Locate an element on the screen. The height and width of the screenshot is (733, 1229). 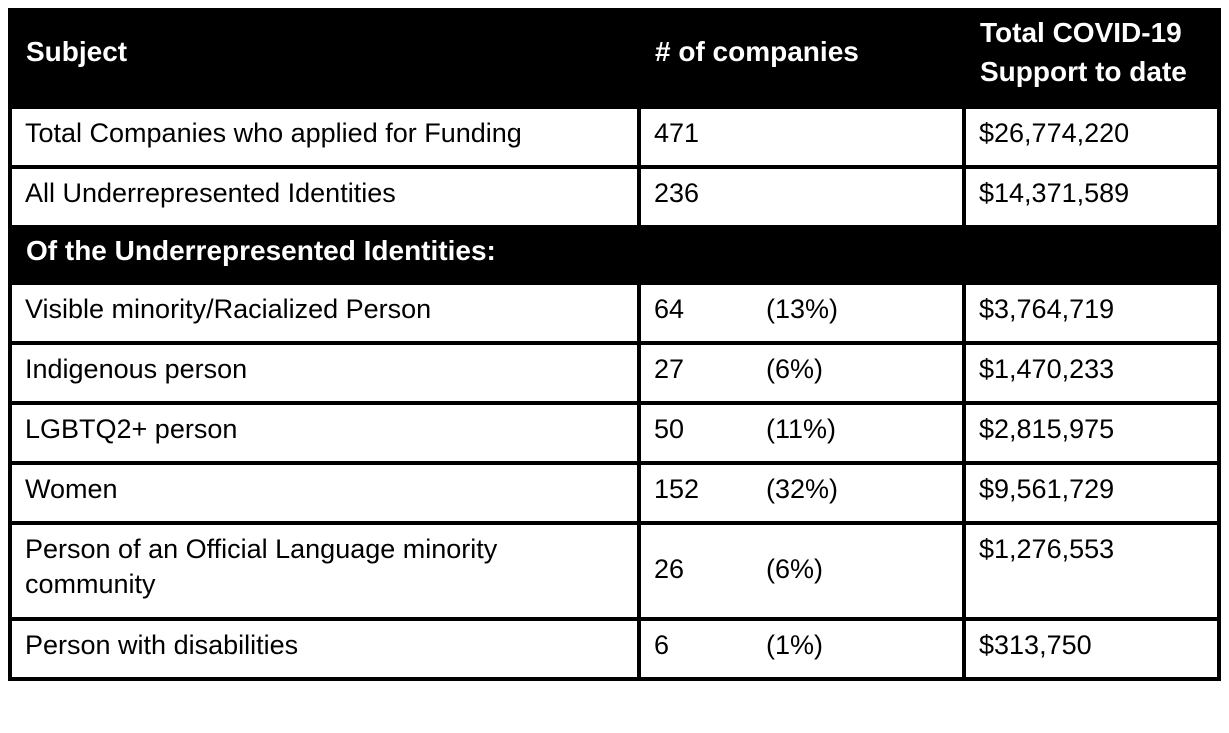
table-row: Indigenous person 27 (6%) $1,470,233 is located at coordinates (614, 373).